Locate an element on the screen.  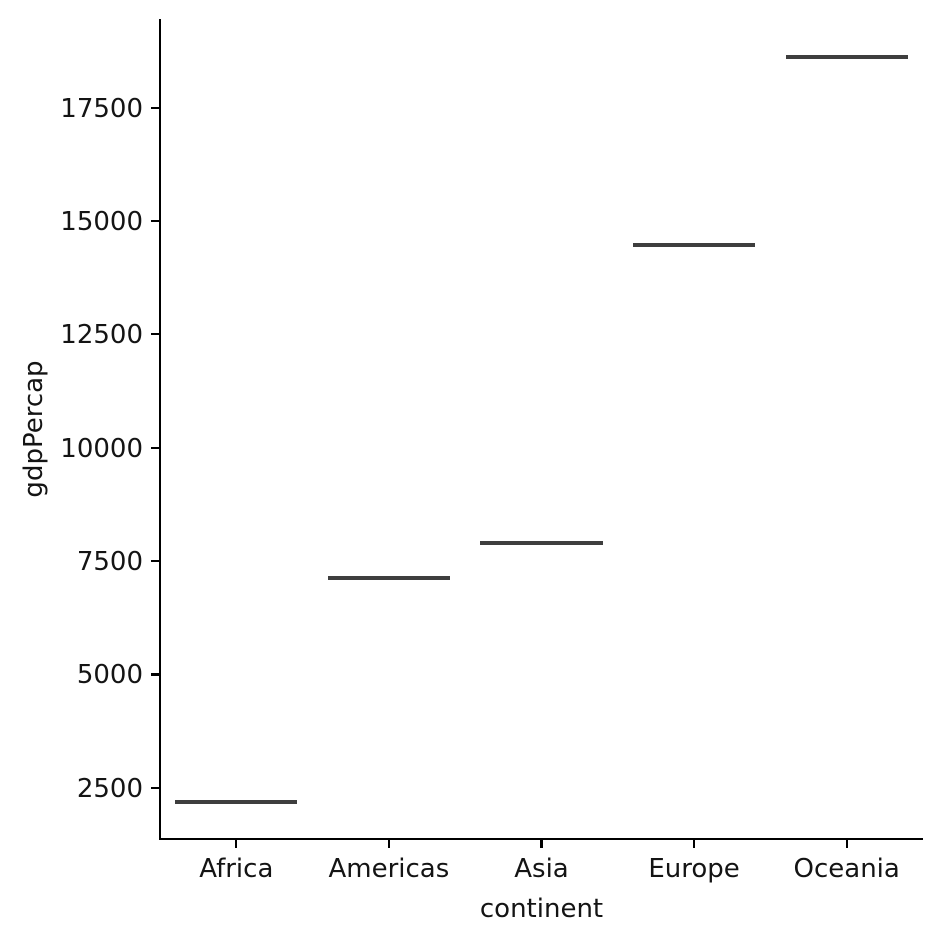
x-tick-label: Africa is located at coordinates (236, 869).